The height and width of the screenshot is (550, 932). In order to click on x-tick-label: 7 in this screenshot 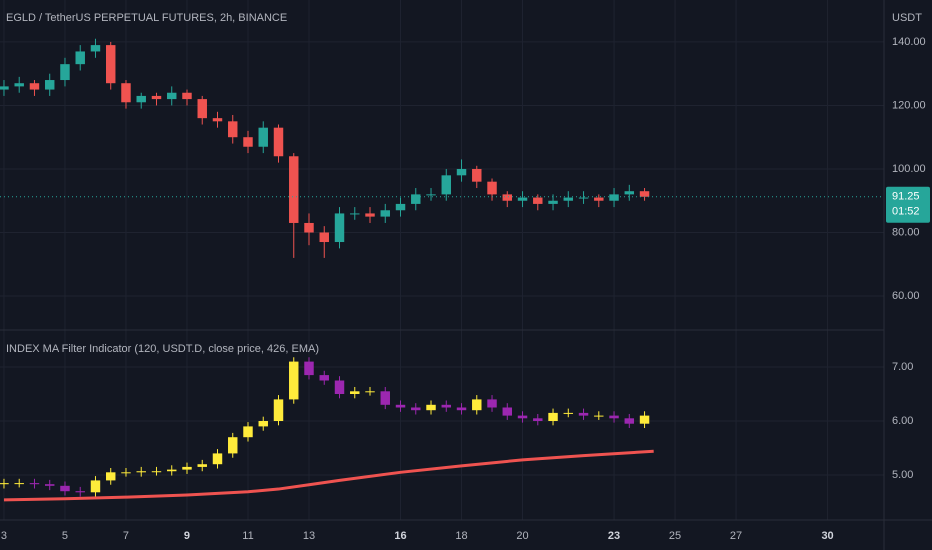, I will do `click(126, 536)`.